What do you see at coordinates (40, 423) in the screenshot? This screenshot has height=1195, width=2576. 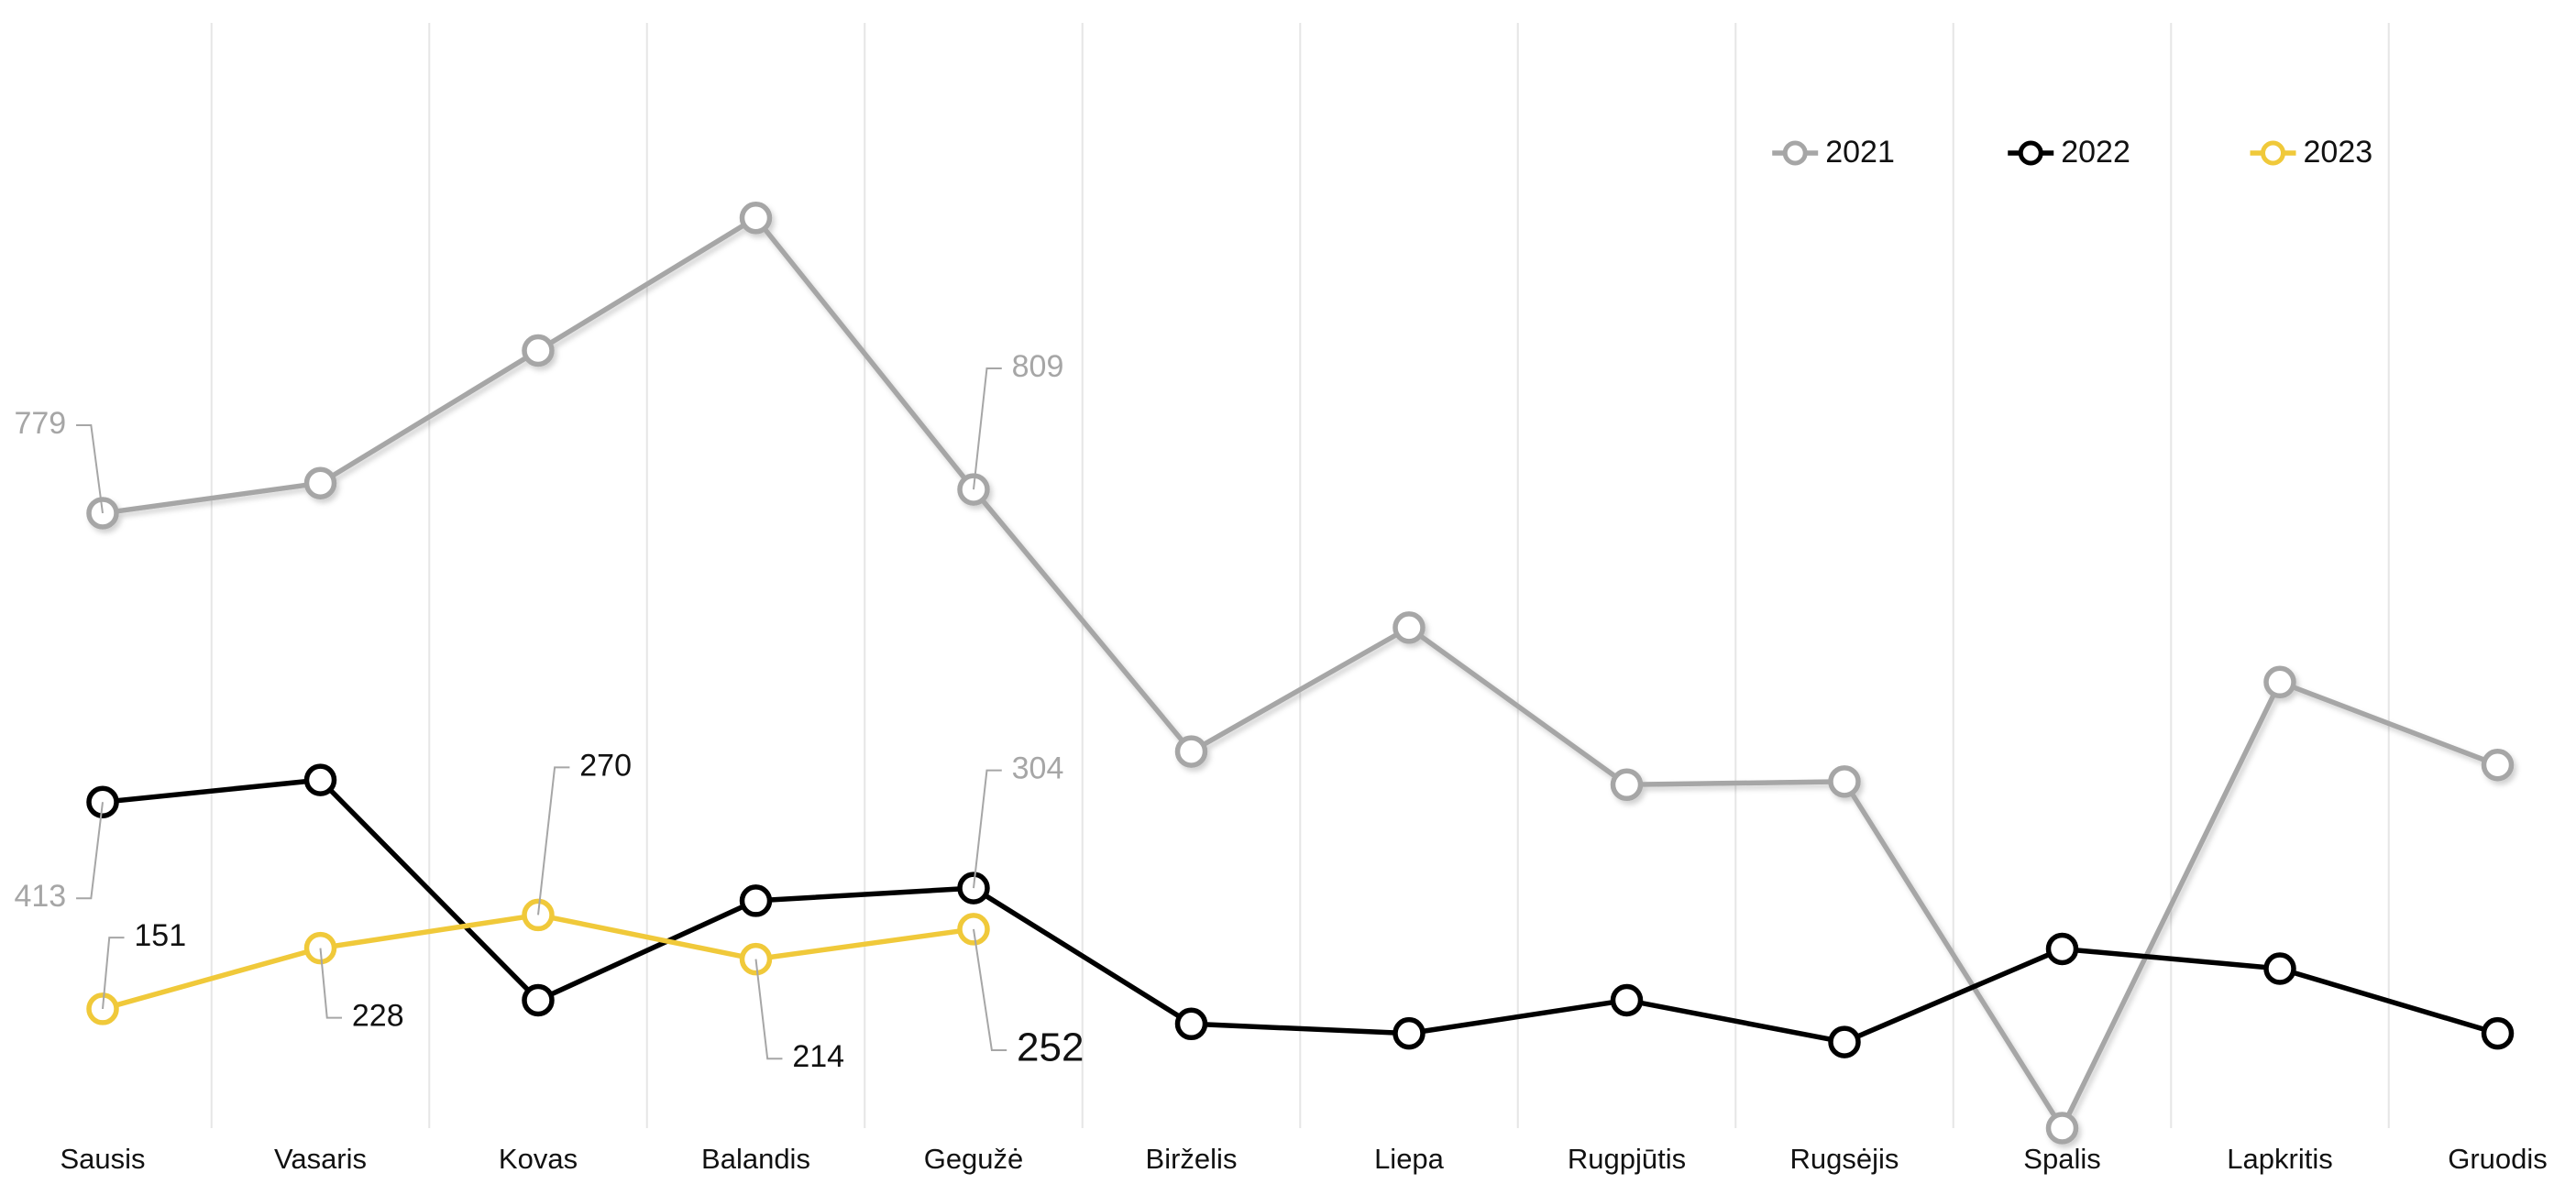 I see `data-label: 779` at bounding box center [40, 423].